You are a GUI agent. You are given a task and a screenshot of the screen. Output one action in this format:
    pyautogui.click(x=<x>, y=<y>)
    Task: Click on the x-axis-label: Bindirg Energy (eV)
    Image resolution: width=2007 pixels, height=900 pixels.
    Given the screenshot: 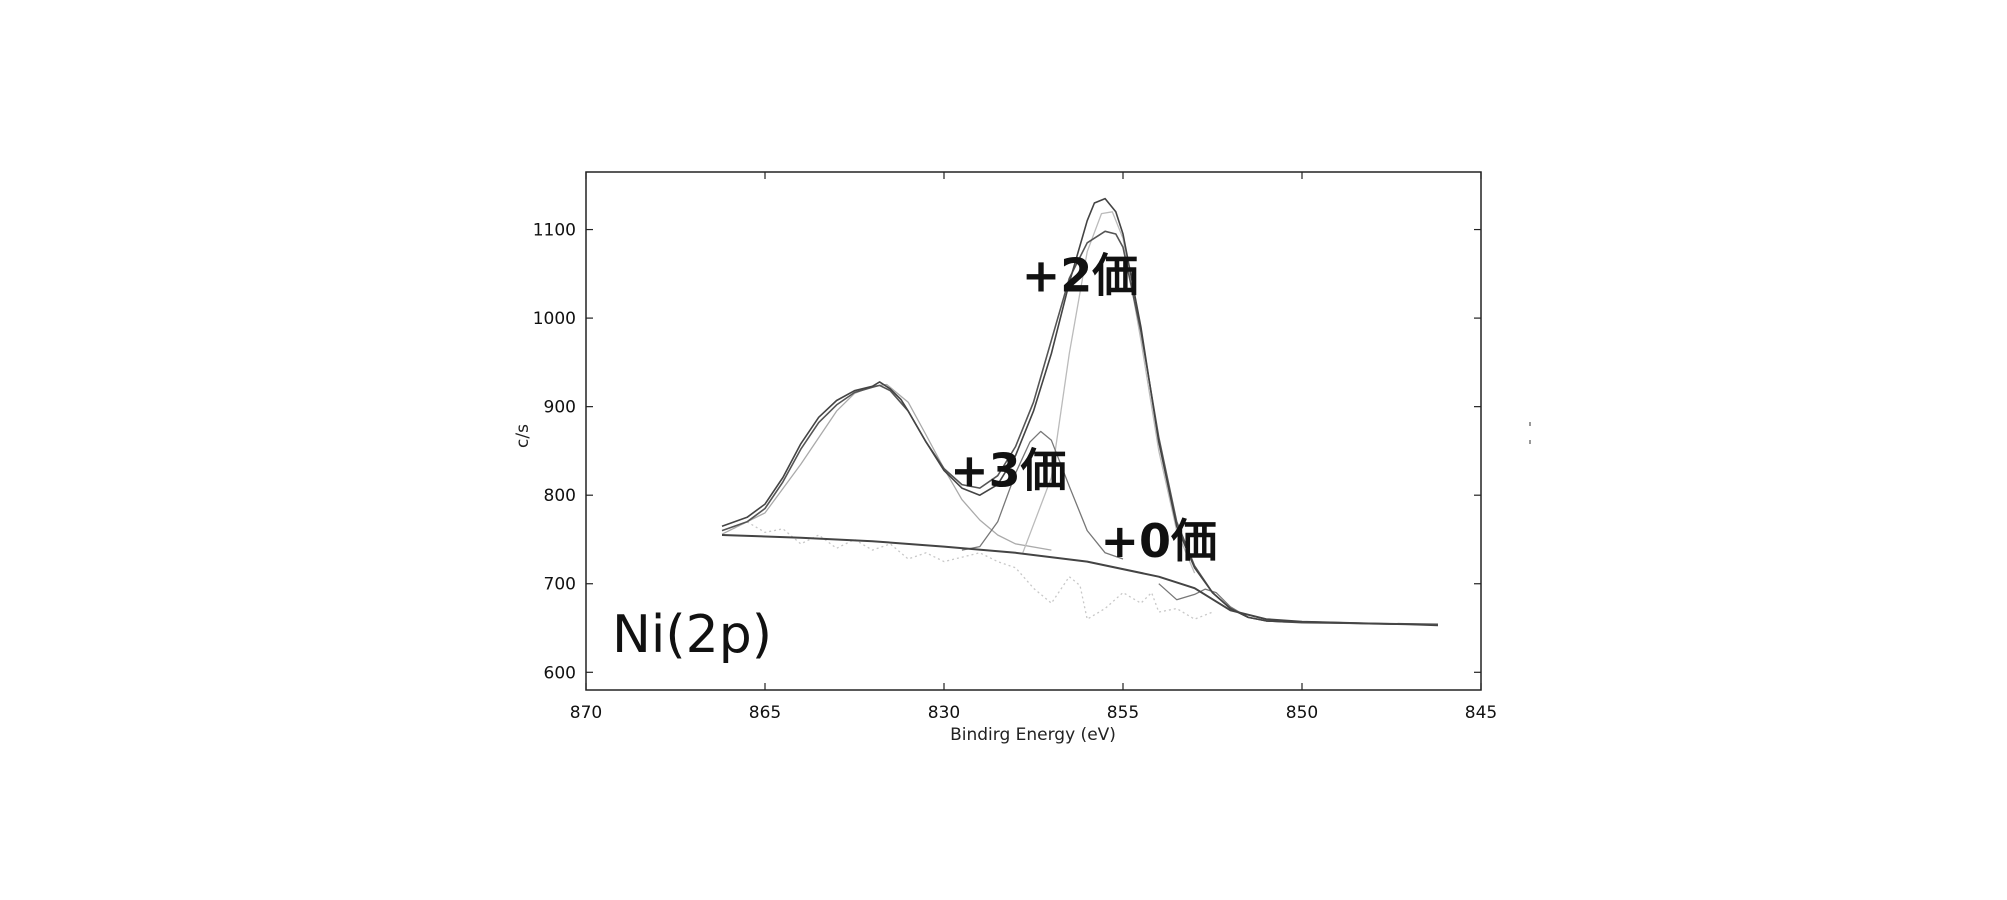 What is the action you would take?
    pyautogui.click(x=1033, y=735)
    